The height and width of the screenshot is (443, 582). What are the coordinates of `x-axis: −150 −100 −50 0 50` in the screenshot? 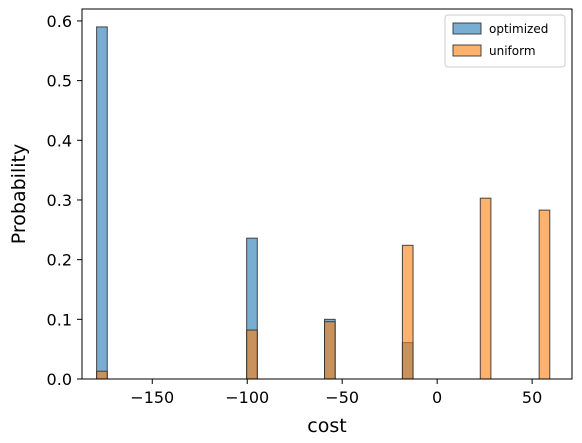 It's located at (336, 393).